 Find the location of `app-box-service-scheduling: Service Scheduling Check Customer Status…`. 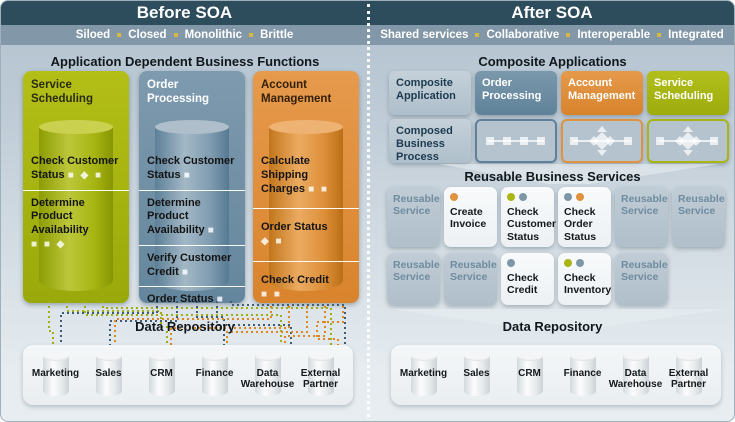

app-box-service-scheduling: Service Scheduling Check Customer Status… is located at coordinates (76, 187).